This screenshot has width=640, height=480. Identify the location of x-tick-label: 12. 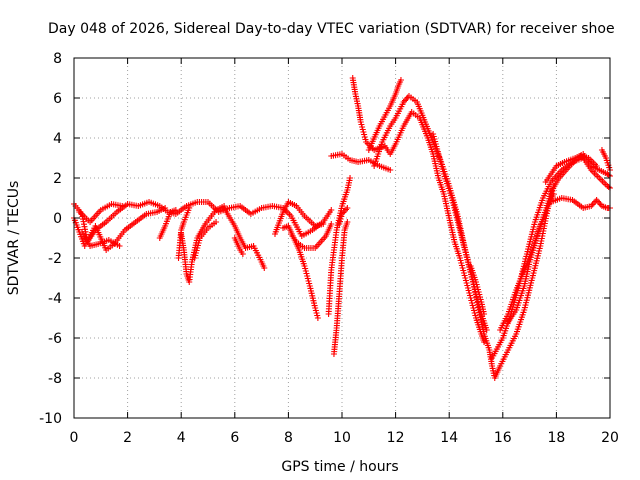
(396, 438).